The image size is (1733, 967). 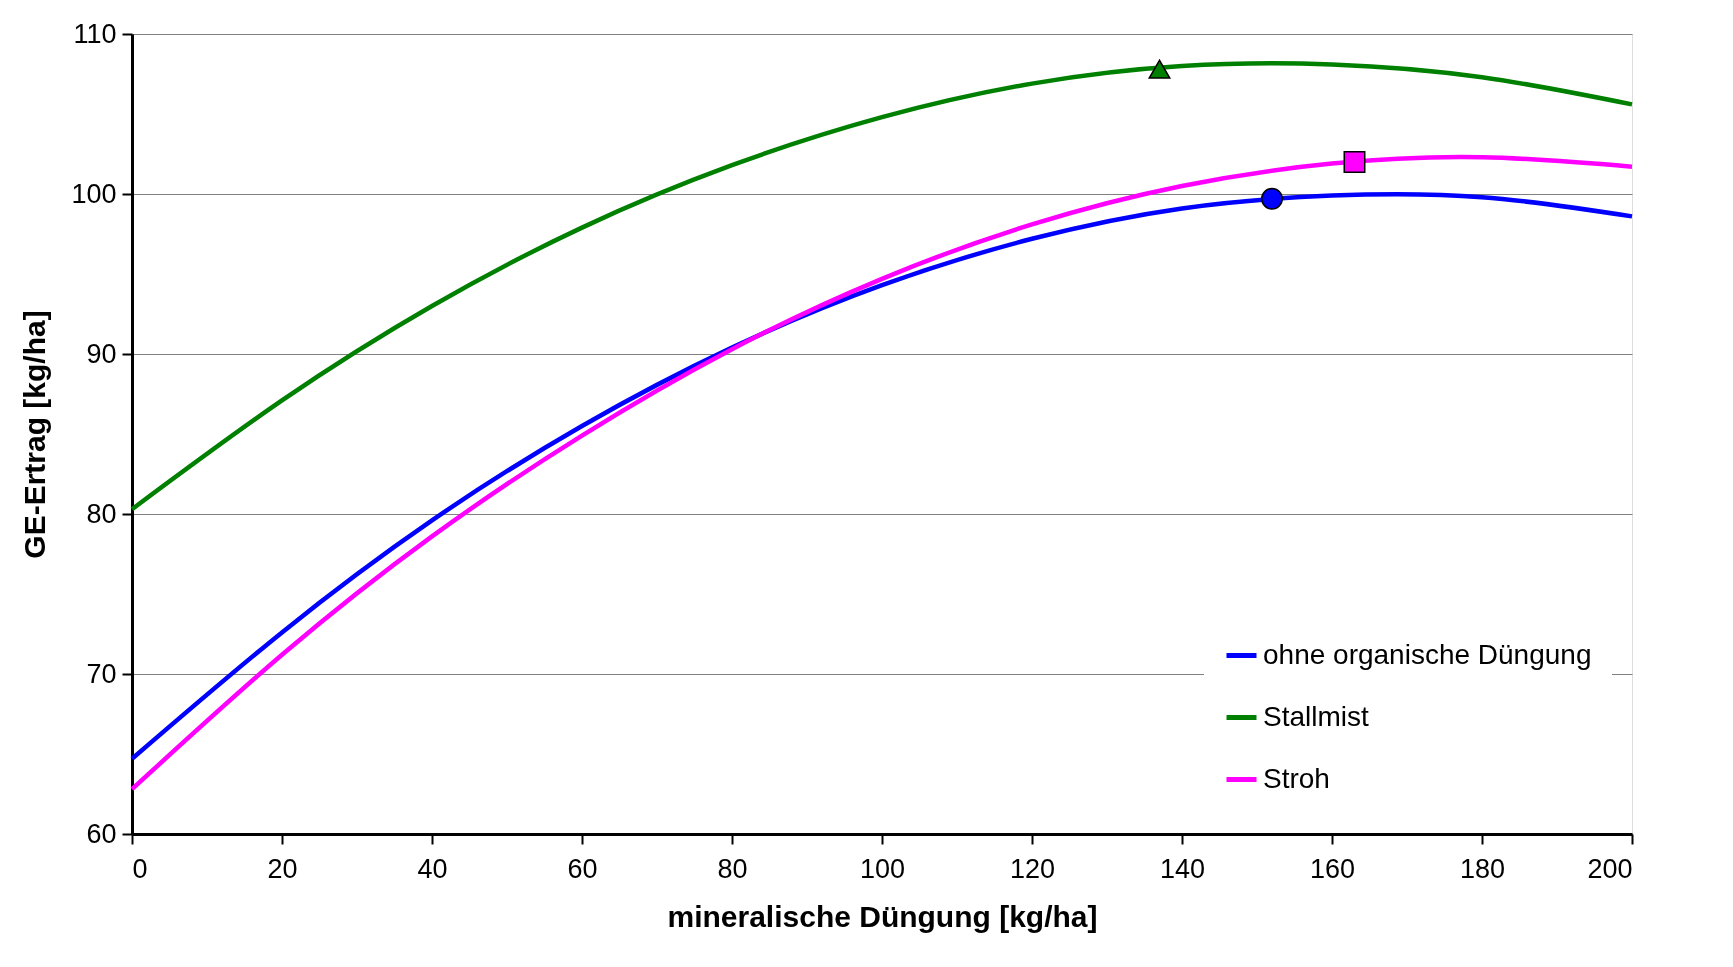 What do you see at coordinates (432, 868) in the screenshot?
I see `x-tick-label: 40` at bounding box center [432, 868].